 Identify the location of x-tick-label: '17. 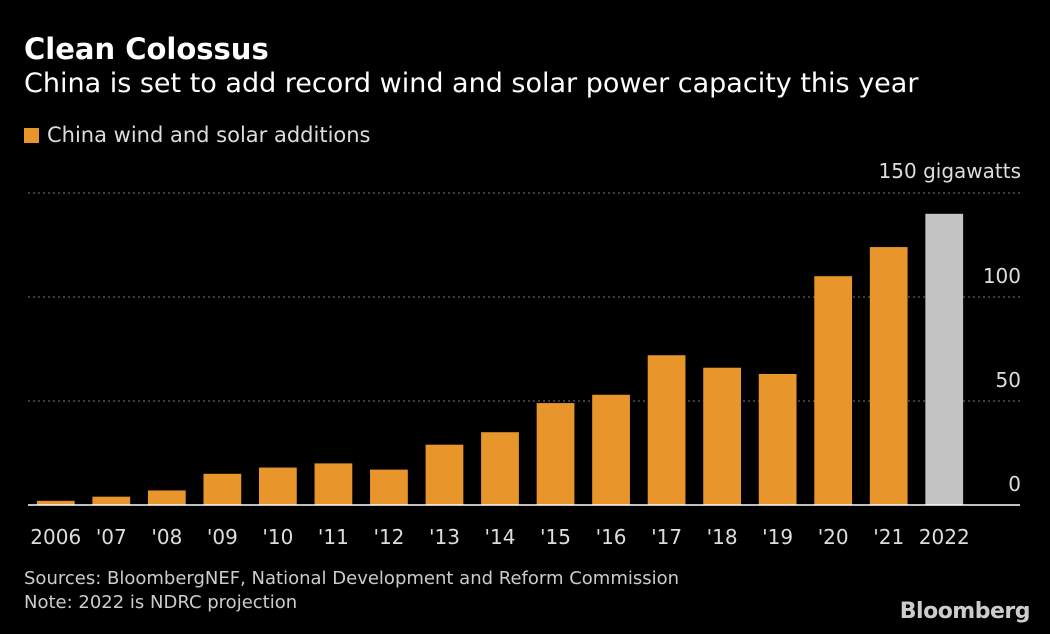
(666, 537).